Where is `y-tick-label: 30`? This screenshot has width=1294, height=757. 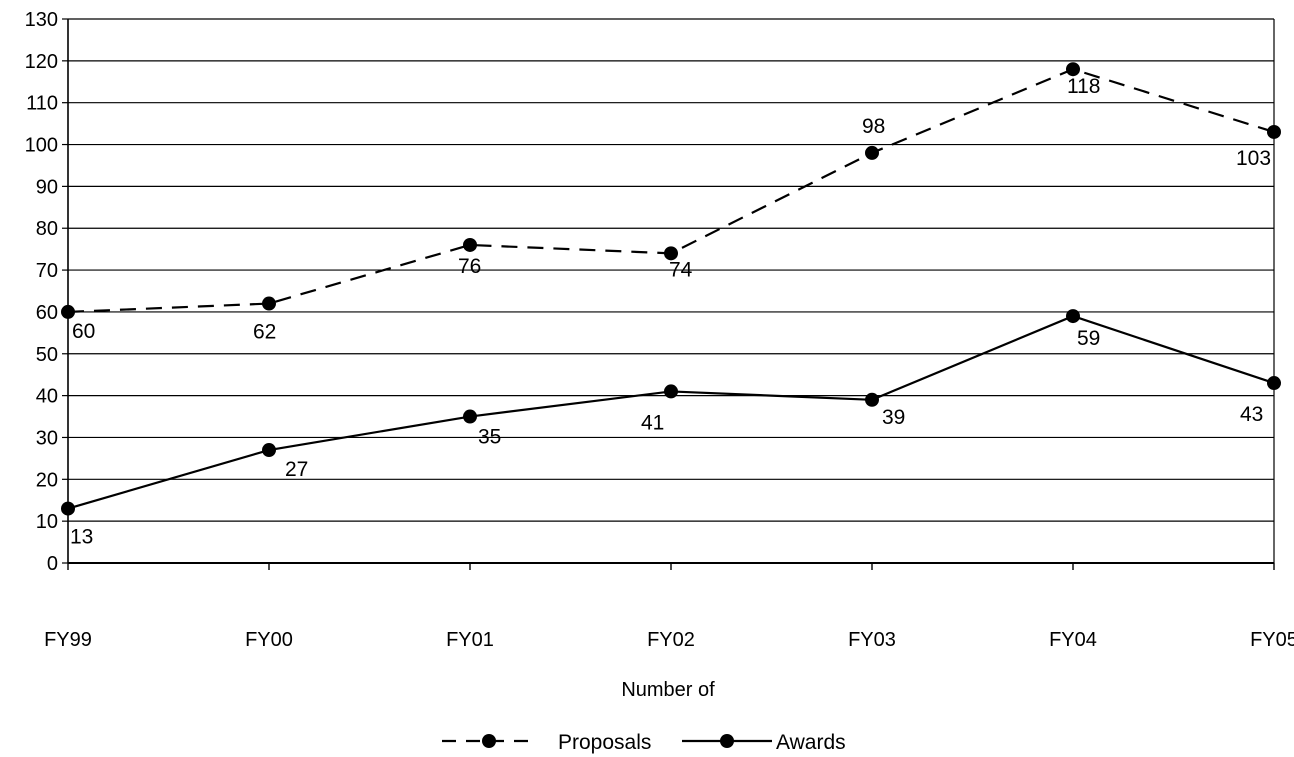
y-tick-label: 30 is located at coordinates (47, 438).